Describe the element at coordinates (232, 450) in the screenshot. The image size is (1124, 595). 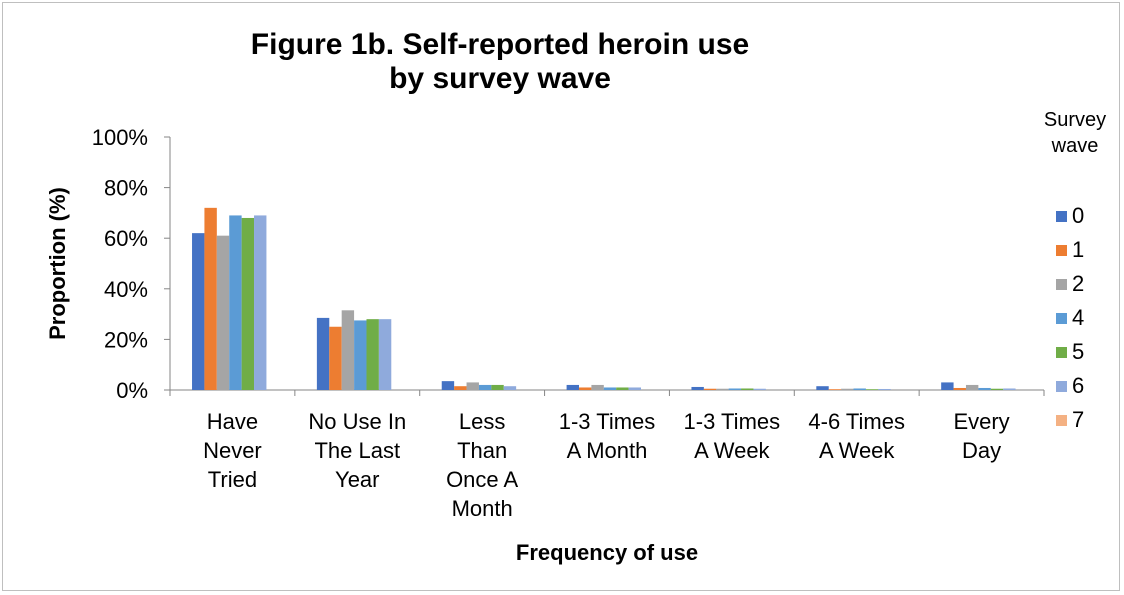
I see `x-category-label: Have Never Tried` at that location.